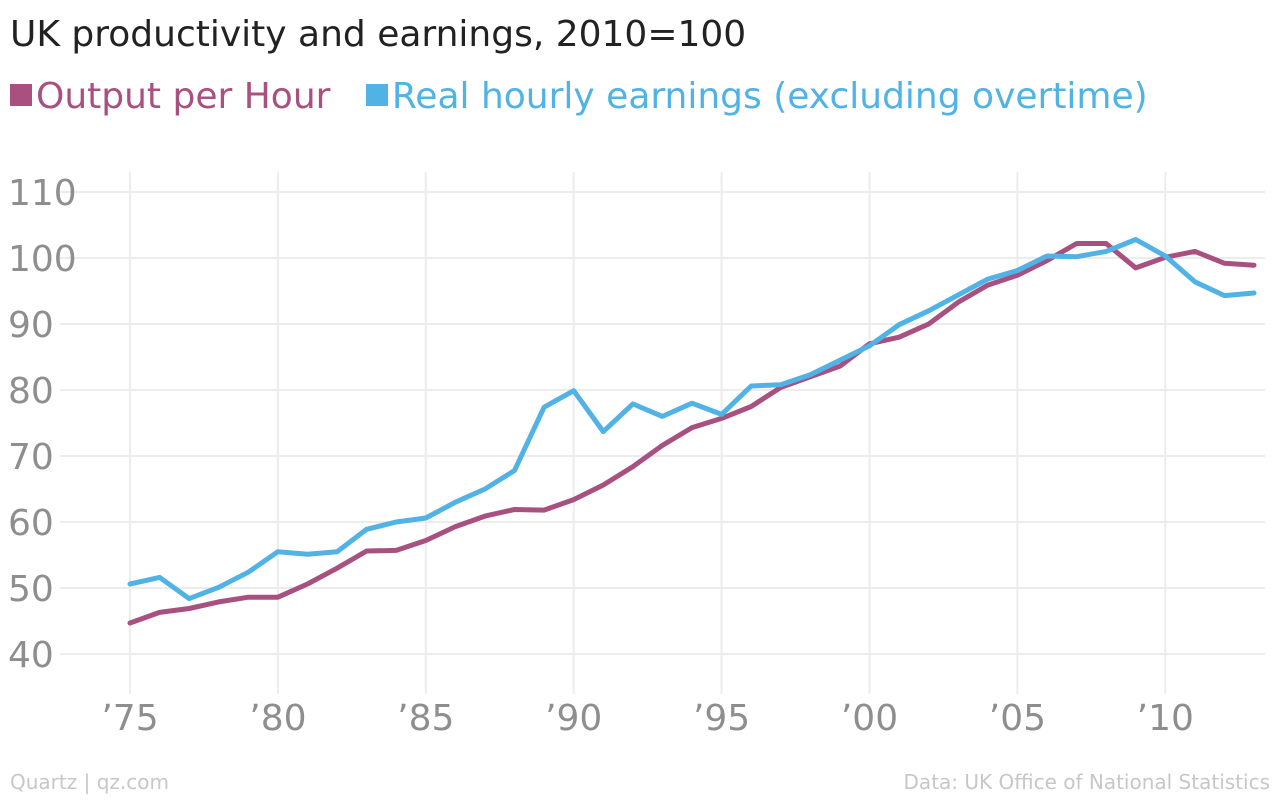  I want to click on x-tick-label-2000: ’00, so click(869, 718).